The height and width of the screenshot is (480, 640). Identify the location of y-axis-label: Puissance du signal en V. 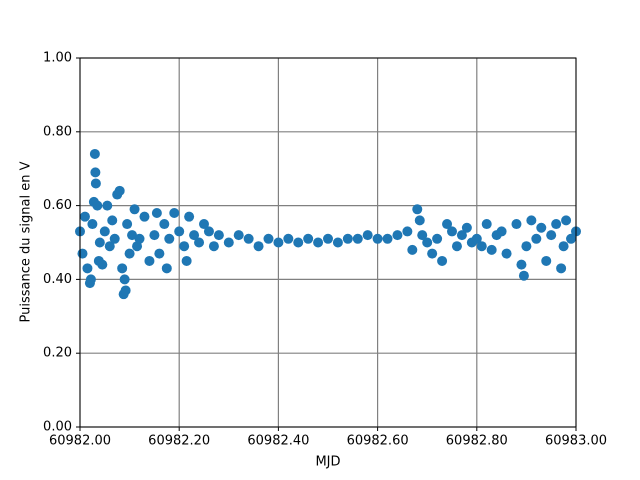
(26, 241).